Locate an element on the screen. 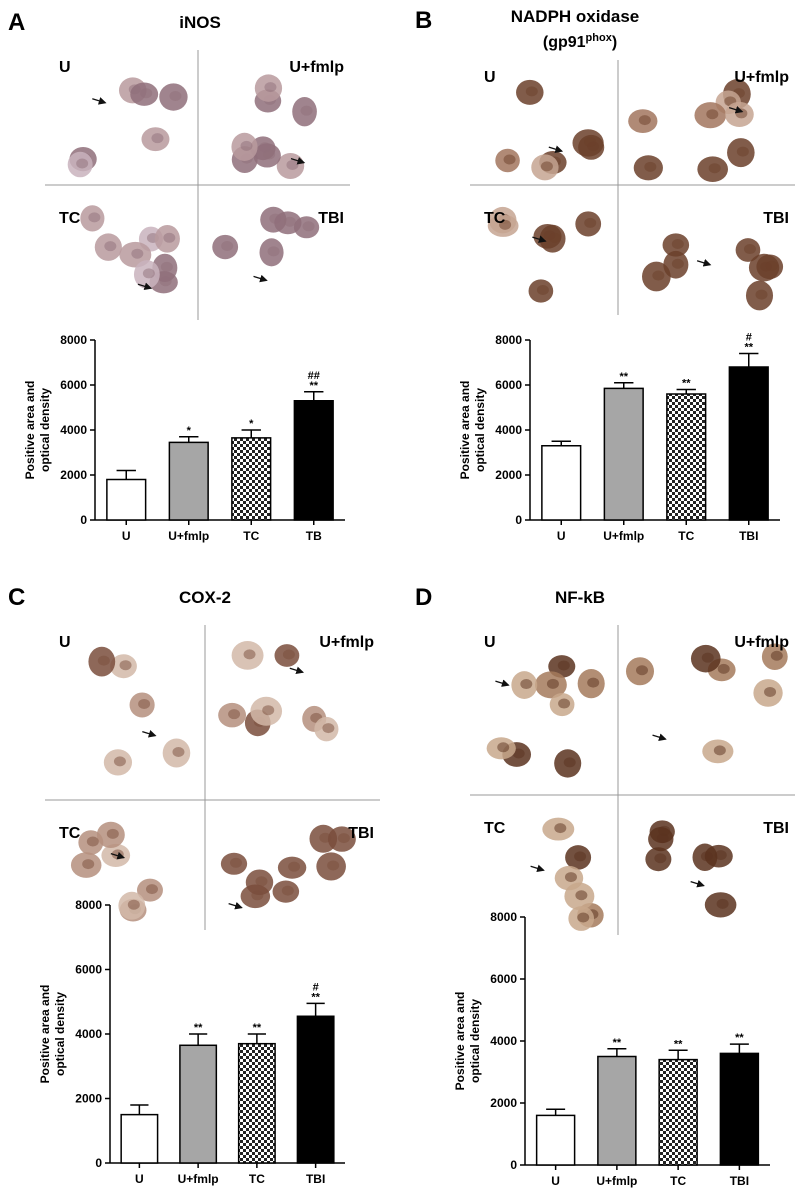 This screenshot has width=799, height=1199. panel-letter: B is located at coordinates (423, 20).